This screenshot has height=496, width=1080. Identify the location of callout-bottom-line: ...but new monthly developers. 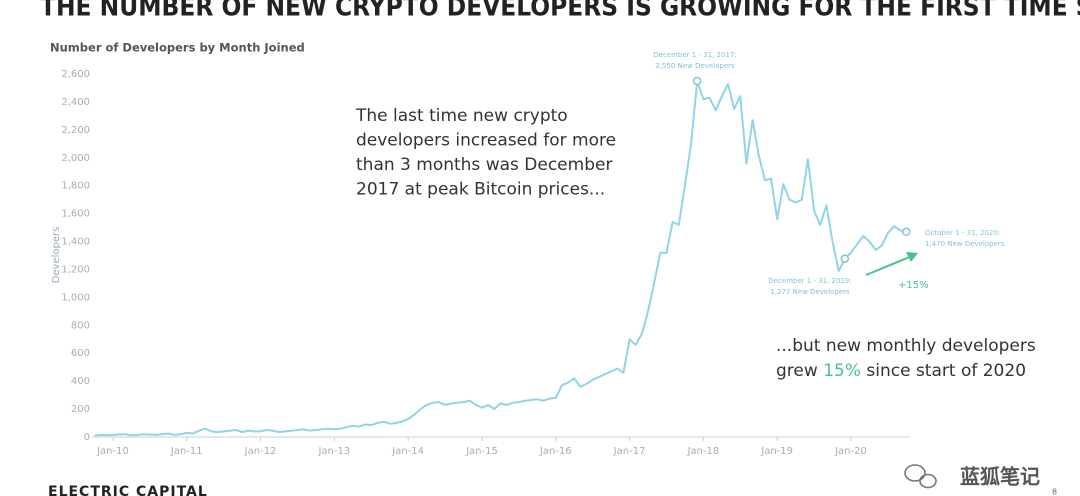
(906, 346).